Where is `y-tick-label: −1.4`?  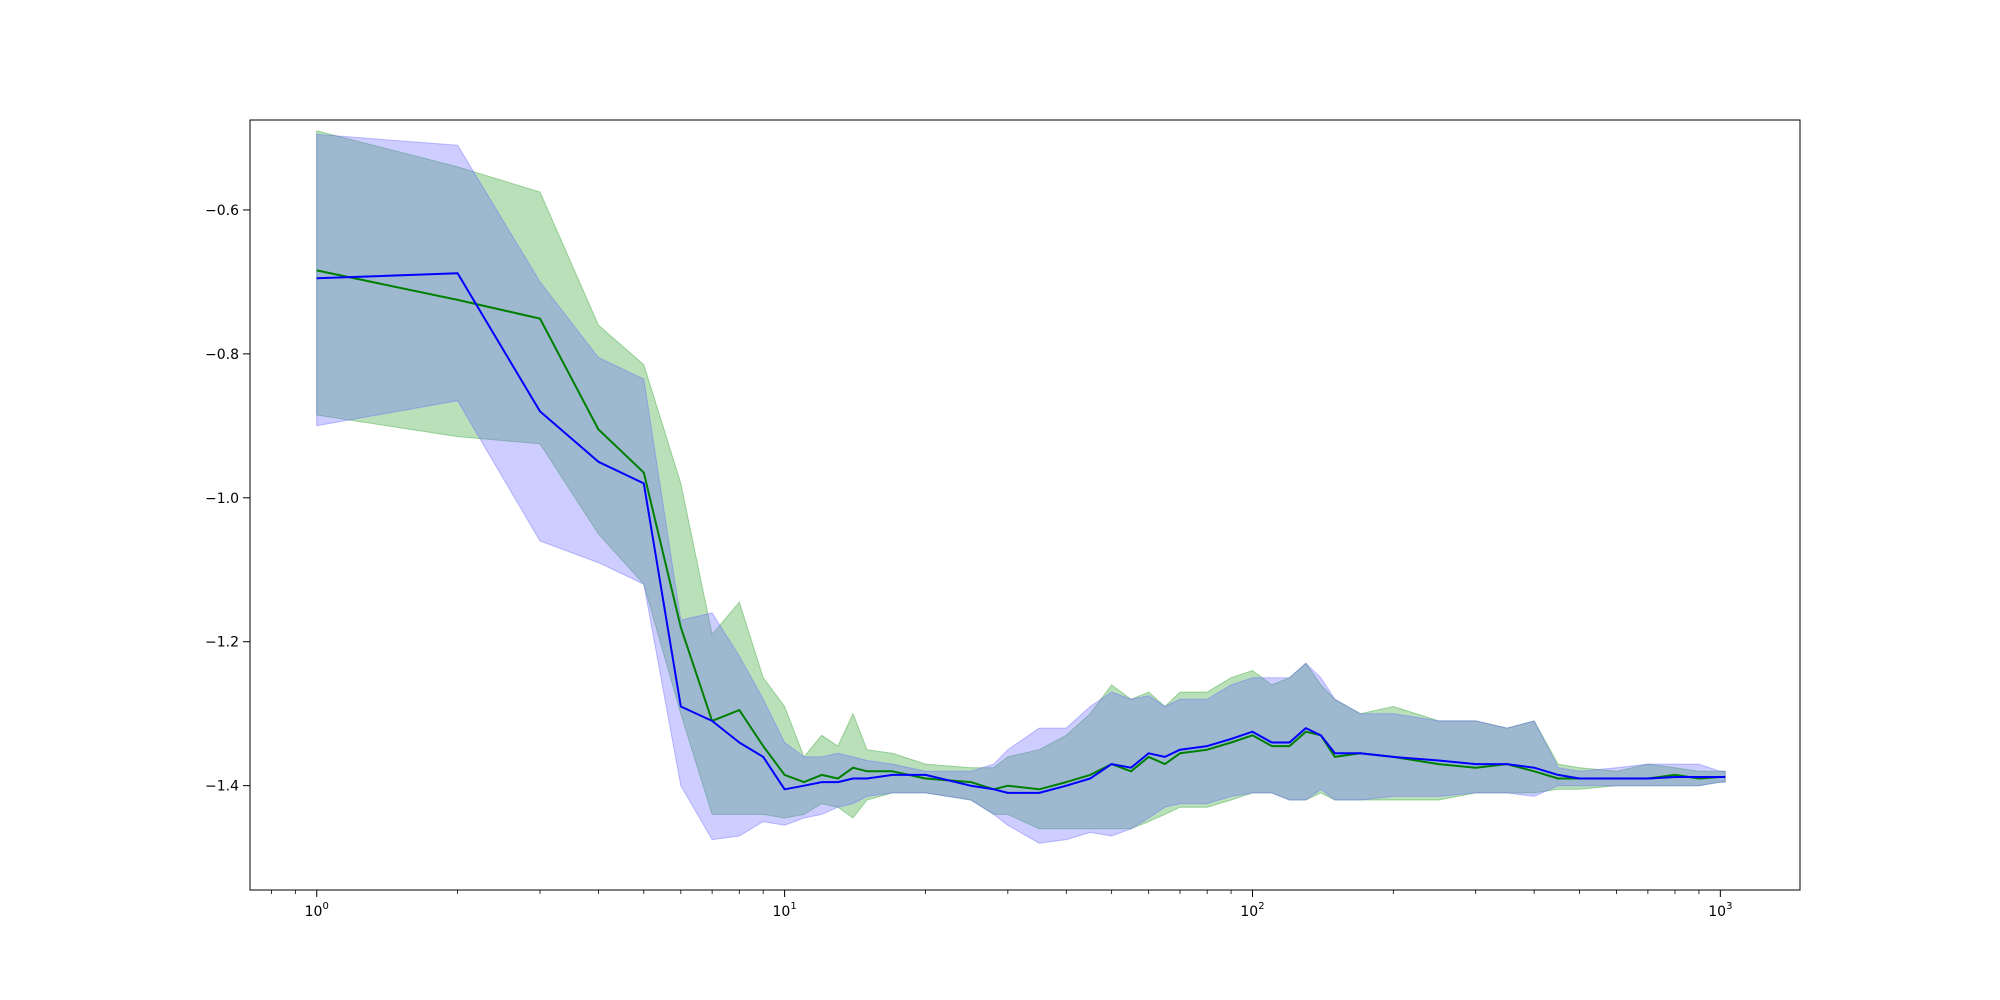
y-tick-label: −1.4 is located at coordinates (222, 787).